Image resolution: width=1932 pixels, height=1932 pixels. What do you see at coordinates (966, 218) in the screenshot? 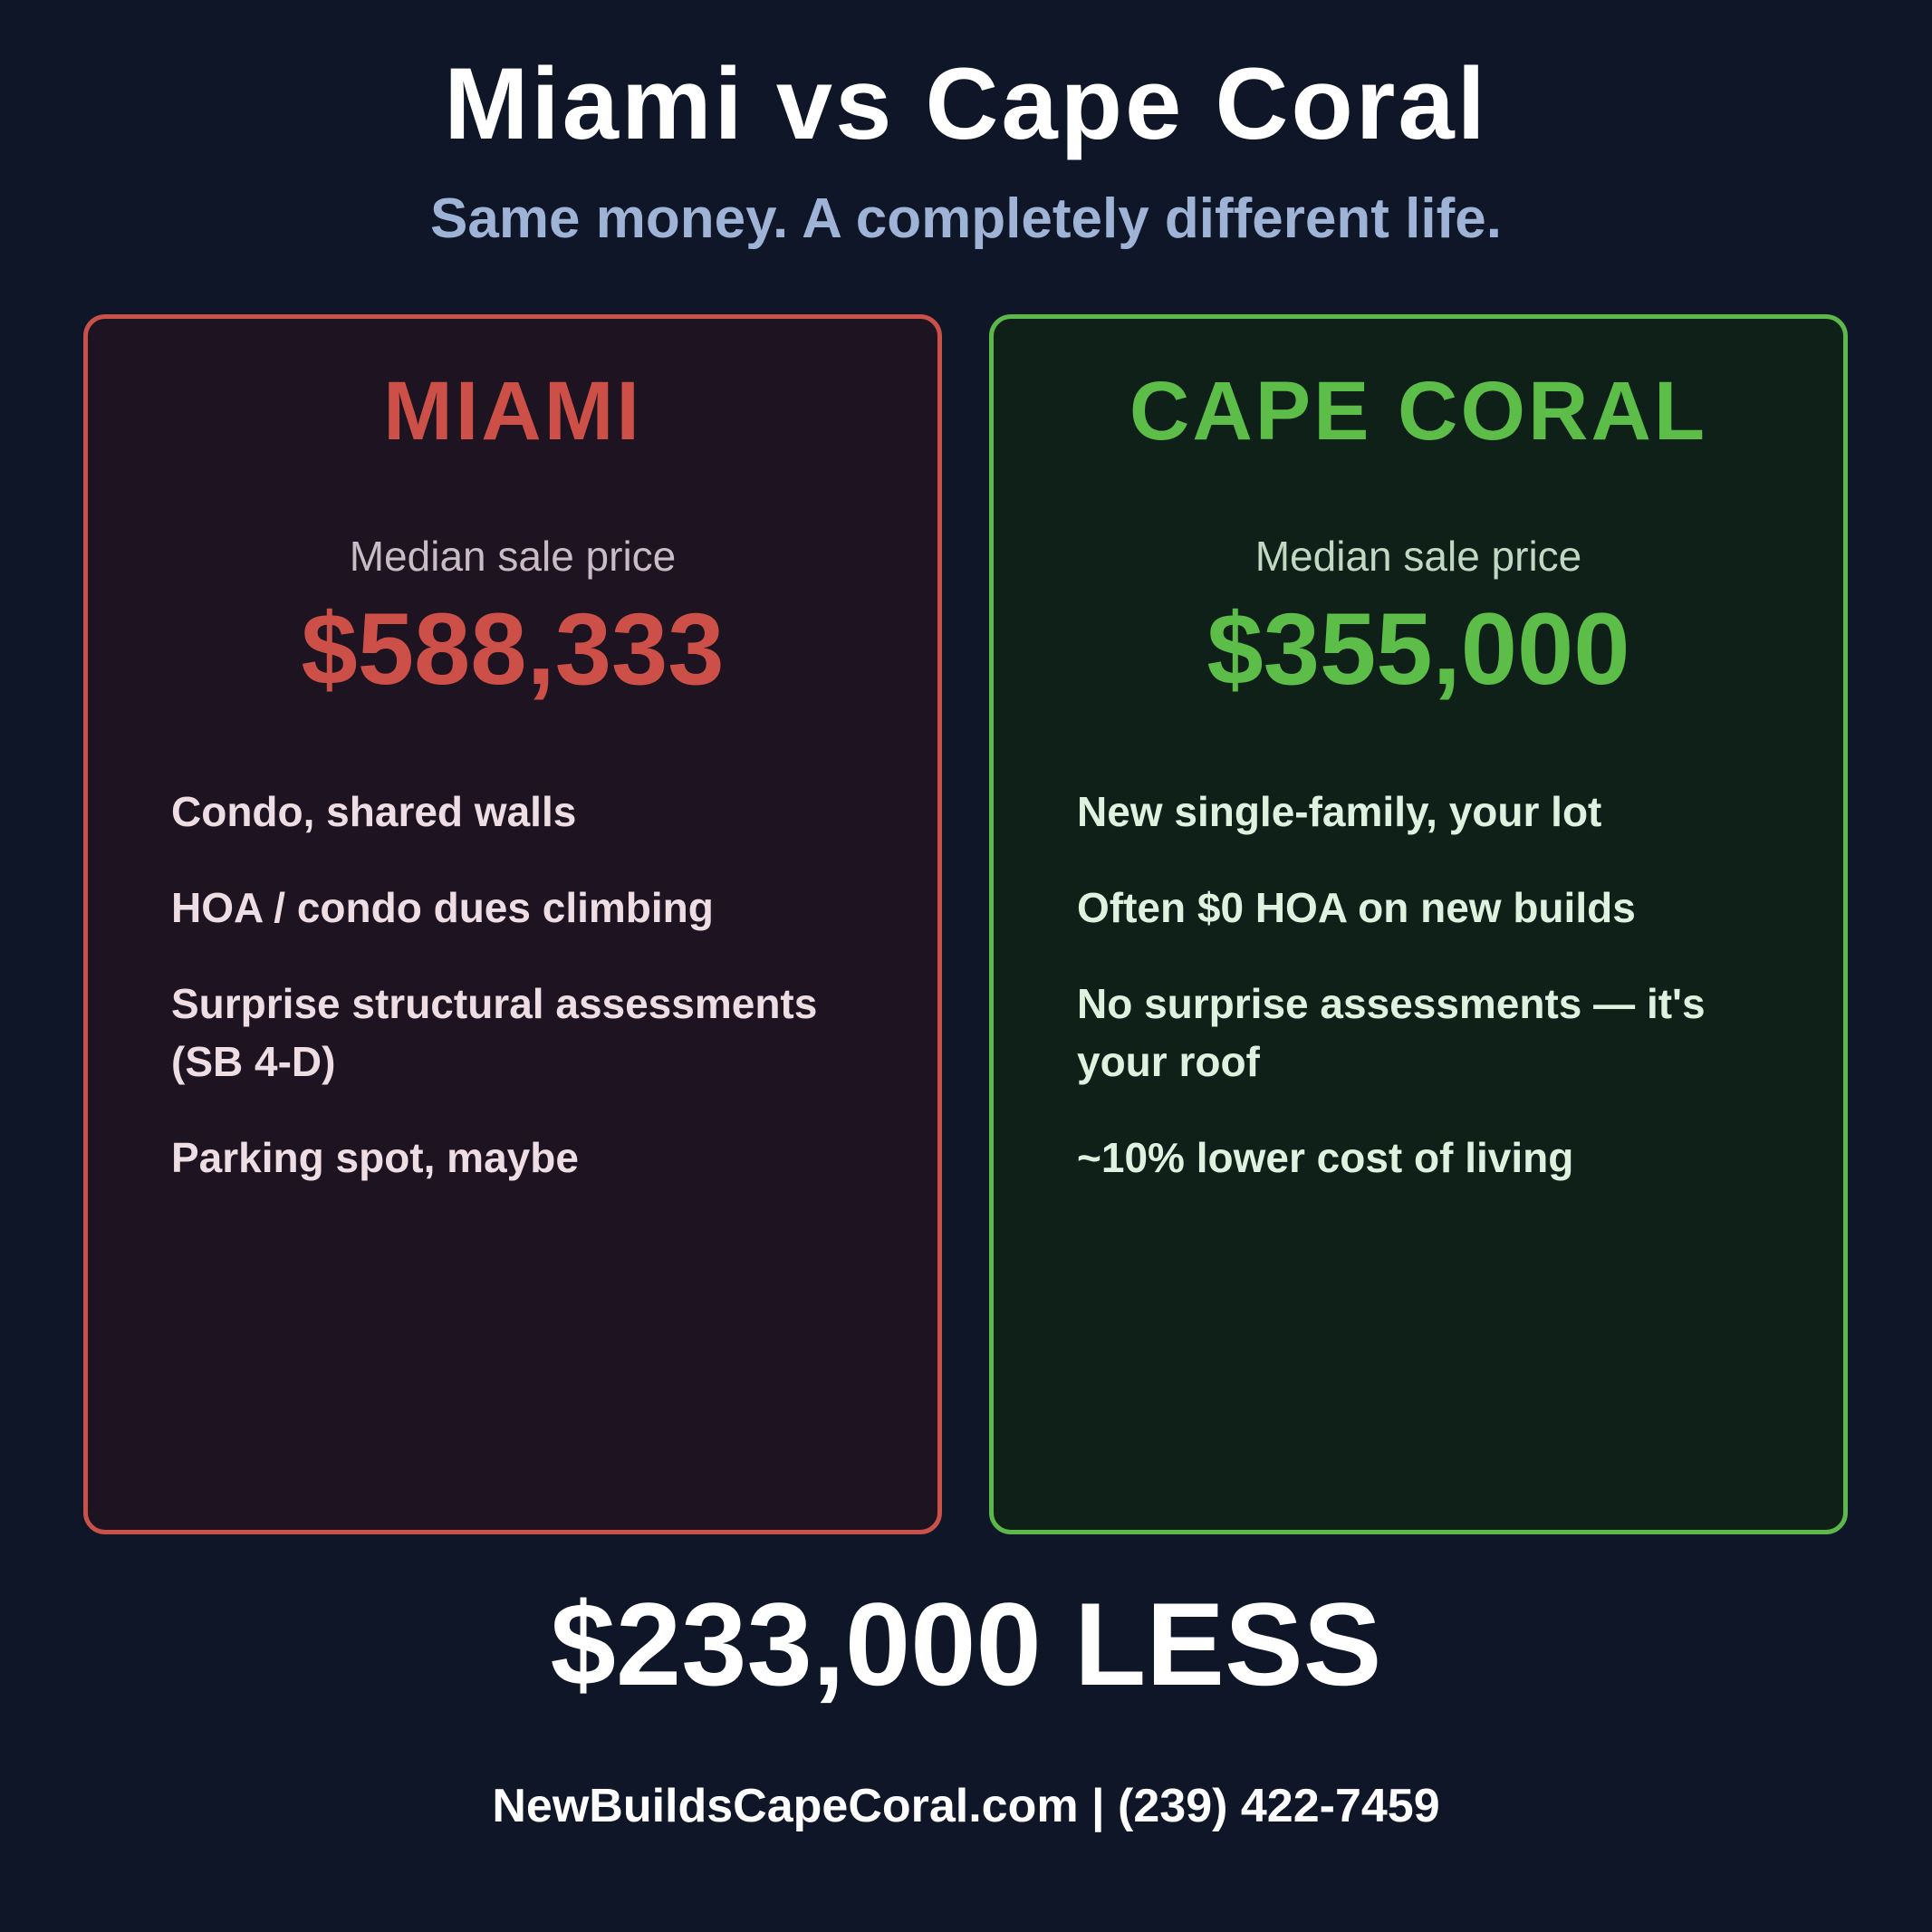
I see `subtitle: Same money. A completely different life.` at bounding box center [966, 218].